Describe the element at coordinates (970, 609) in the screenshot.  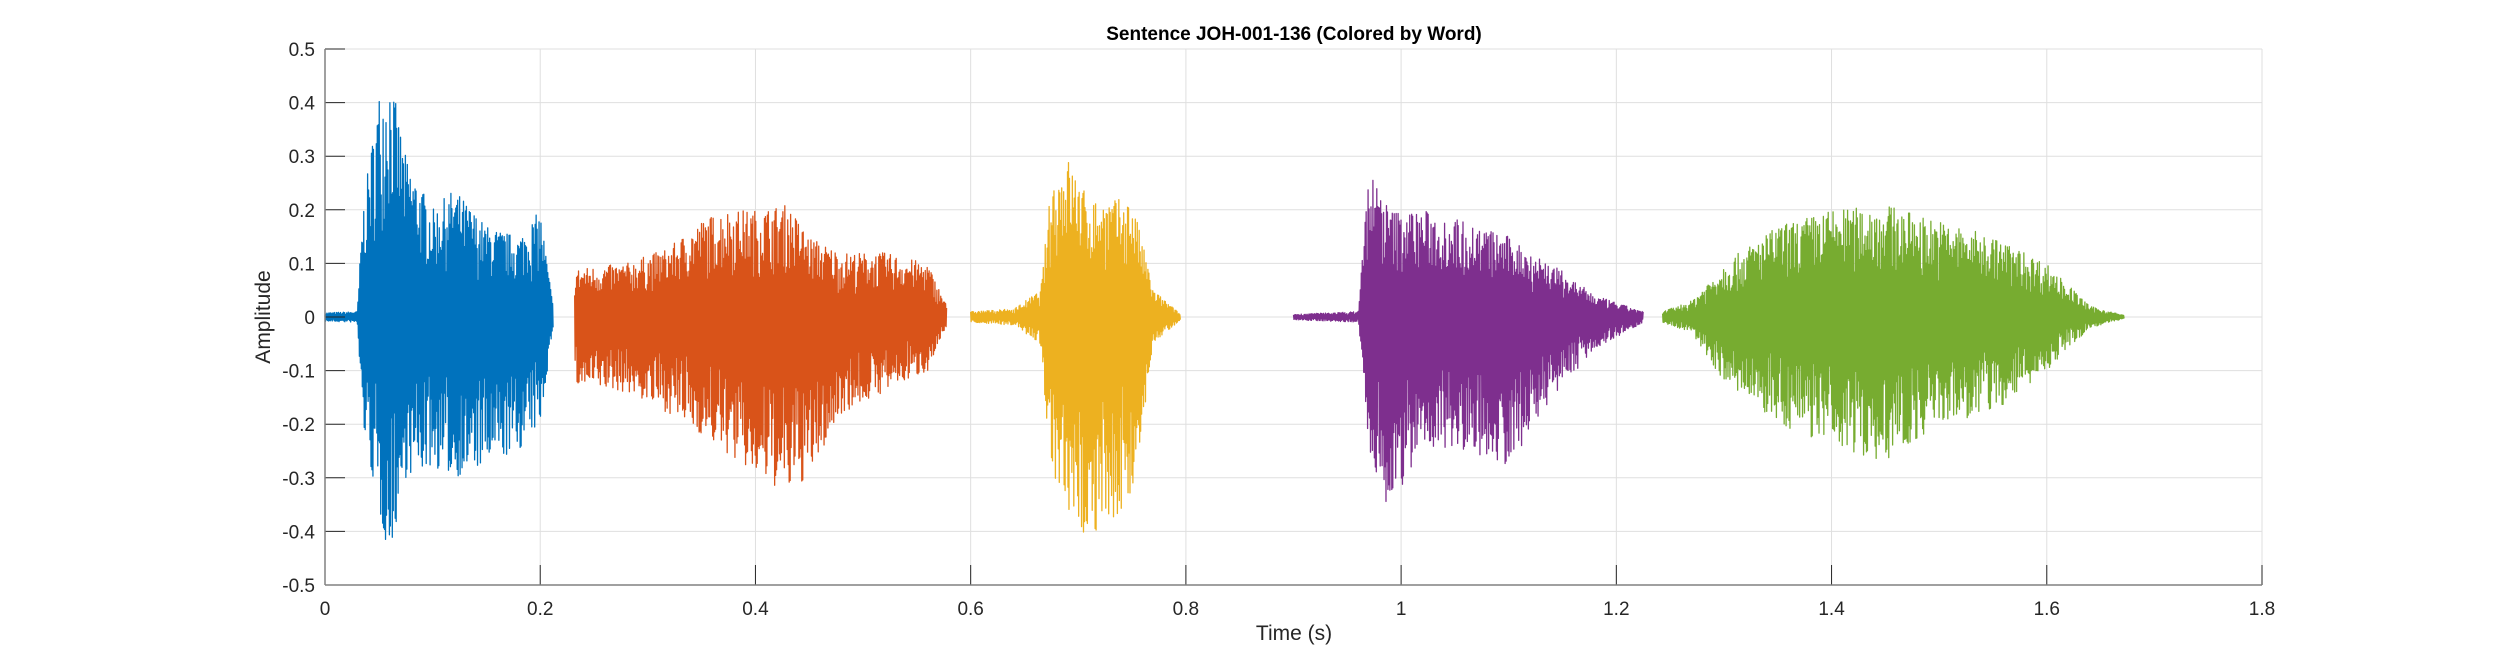
I see `x-tick-label: 0.6` at that location.